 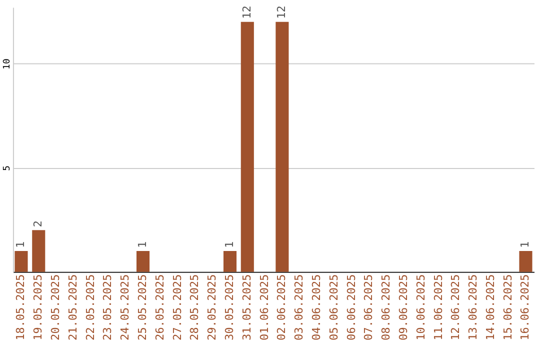 What do you see at coordinates (299, 307) in the screenshot?
I see `x-tick-label: 03.06.2025` at bounding box center [299, 307].